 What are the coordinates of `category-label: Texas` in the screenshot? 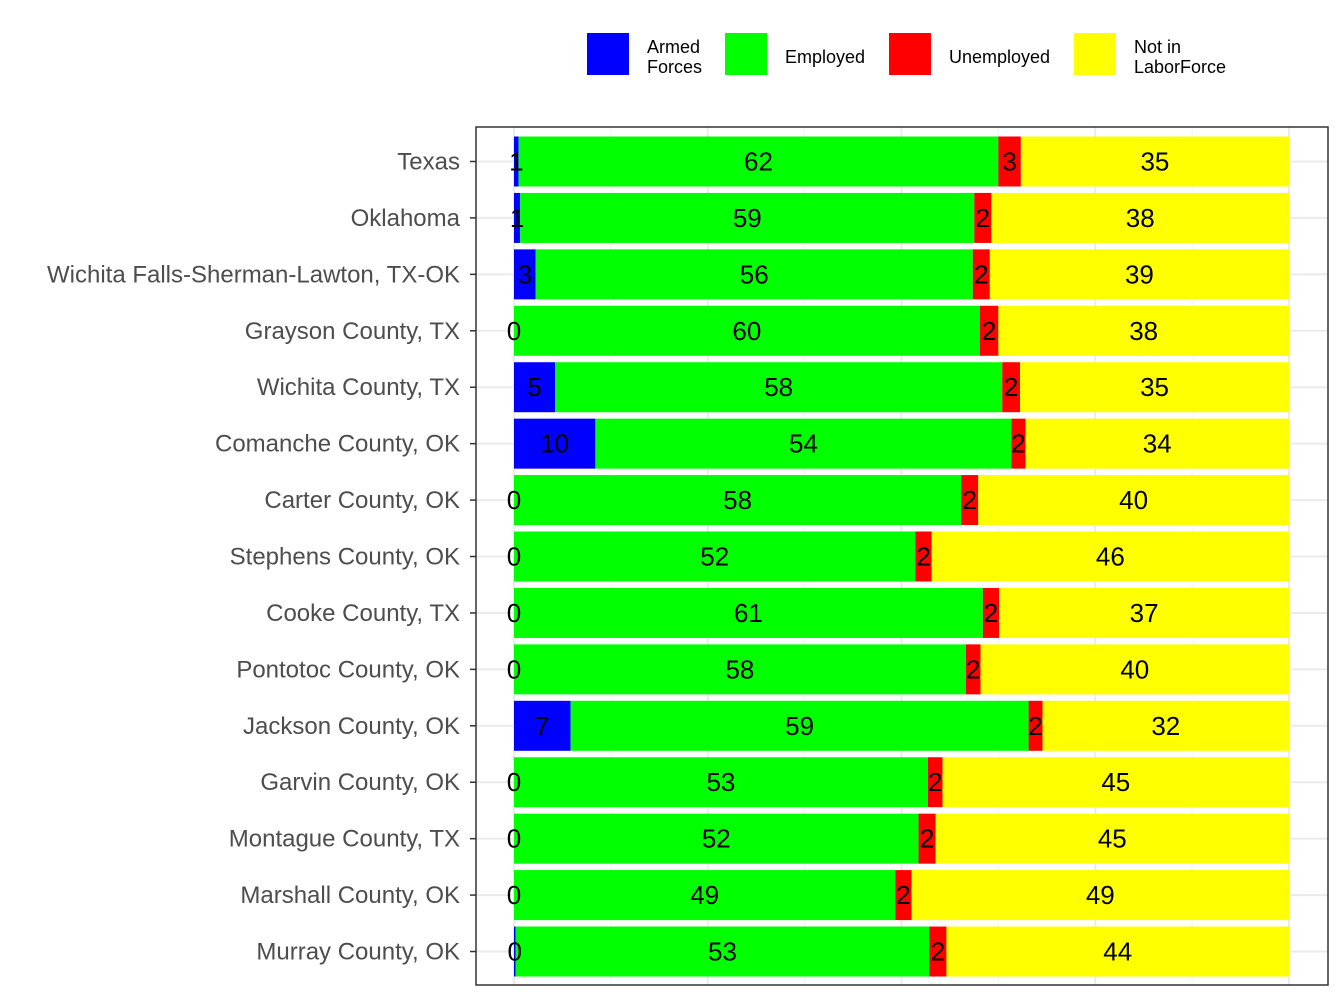 It's located at (428, 162).